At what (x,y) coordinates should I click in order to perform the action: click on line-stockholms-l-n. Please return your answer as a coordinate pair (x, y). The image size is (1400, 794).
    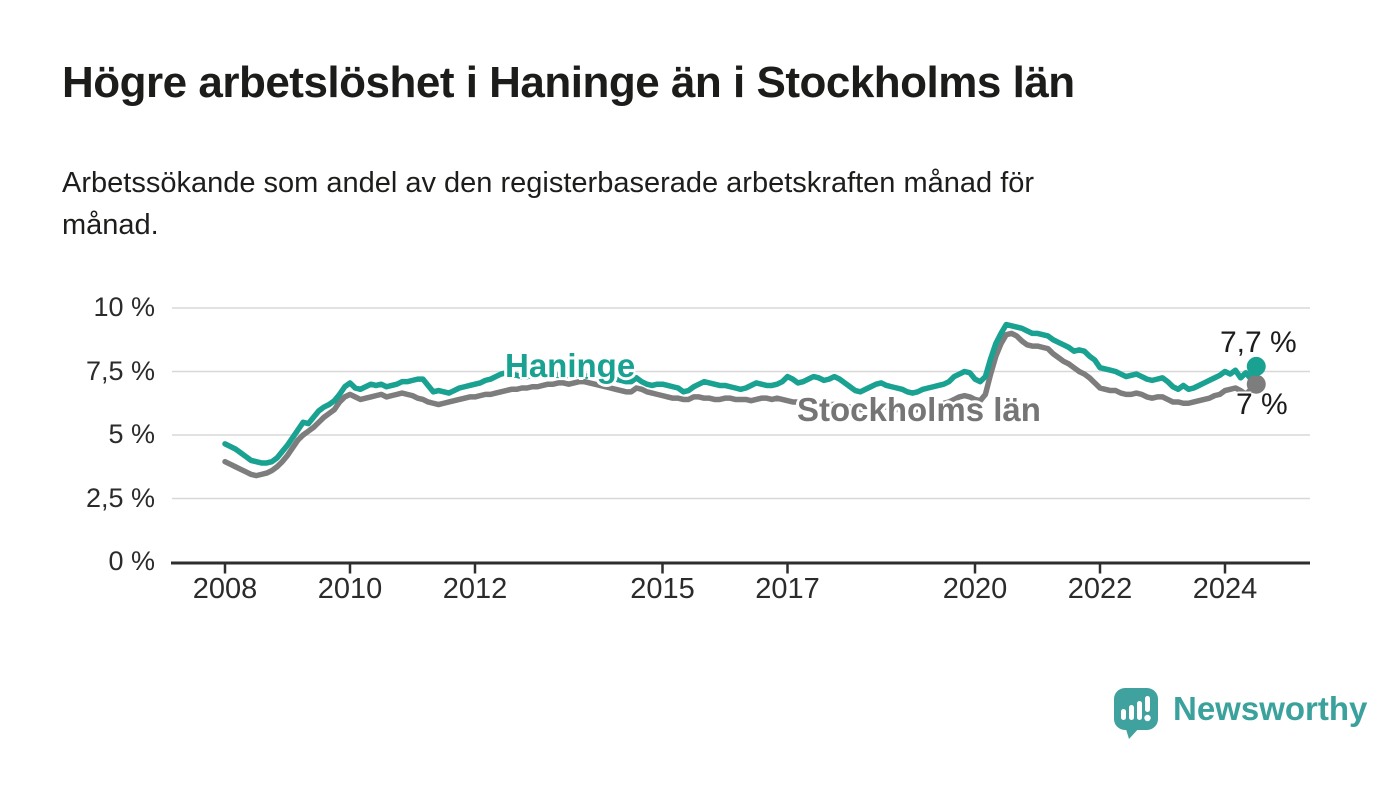
    Looking at the image, I should click on (740, 404).